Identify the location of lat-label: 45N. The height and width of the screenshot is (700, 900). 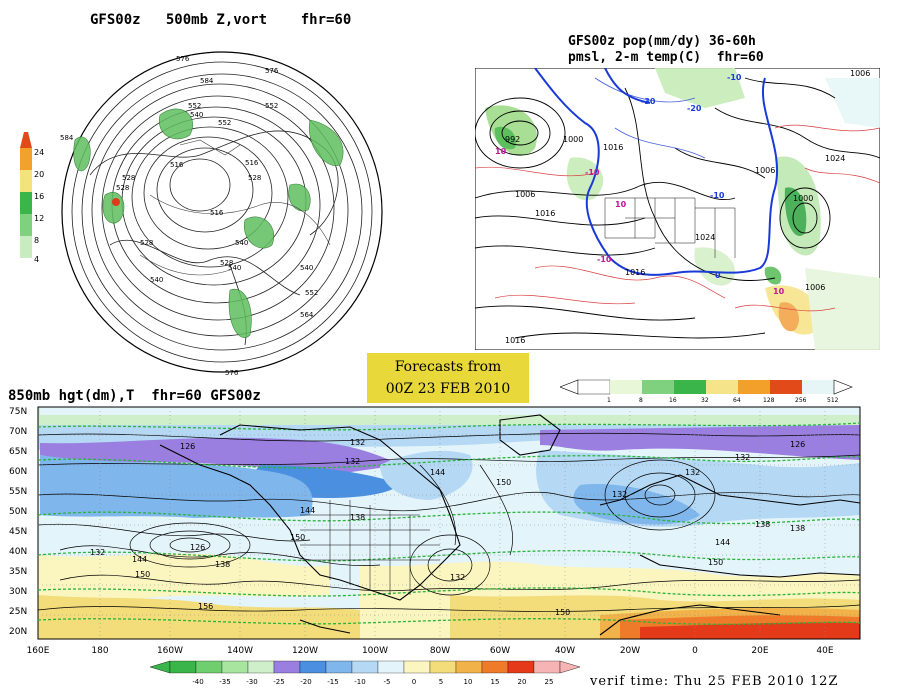
(18, 532).